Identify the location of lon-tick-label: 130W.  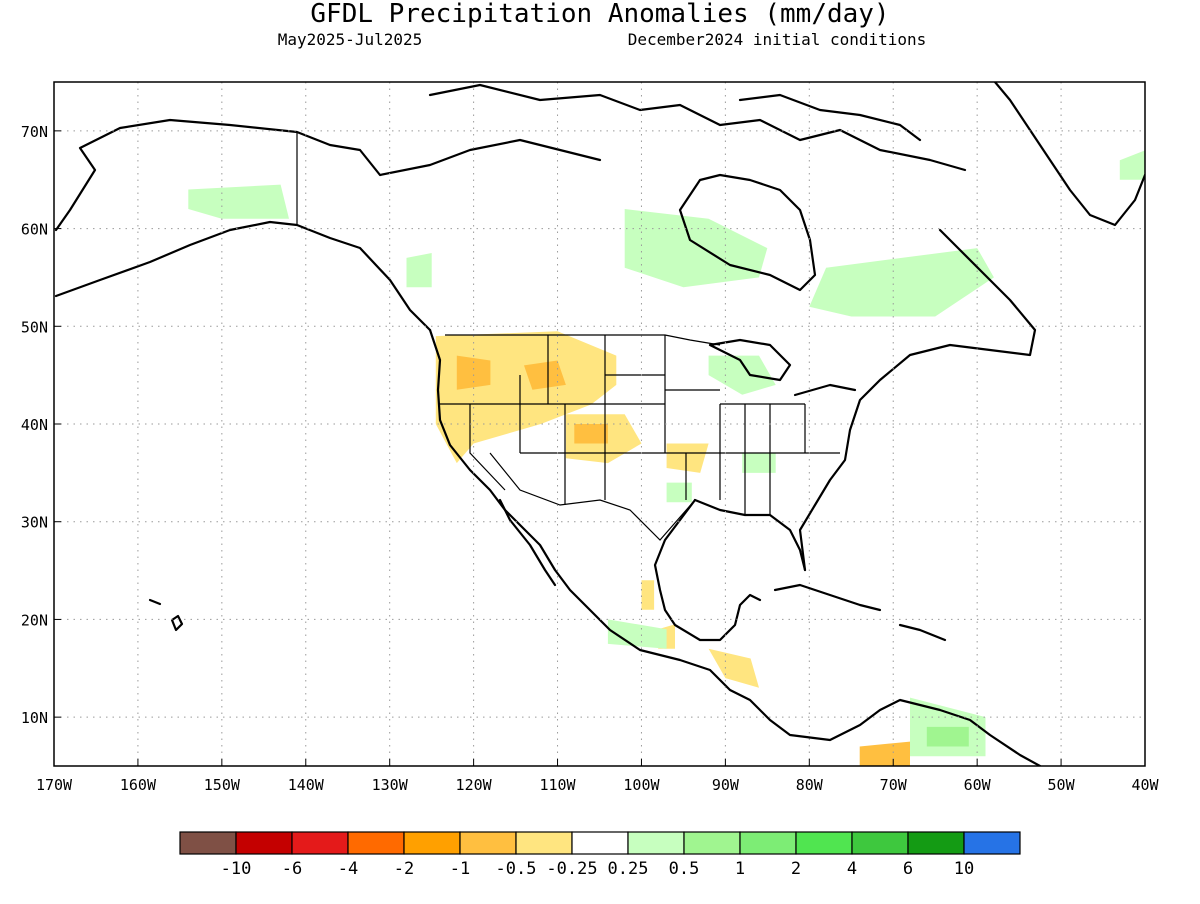
(390, 785).